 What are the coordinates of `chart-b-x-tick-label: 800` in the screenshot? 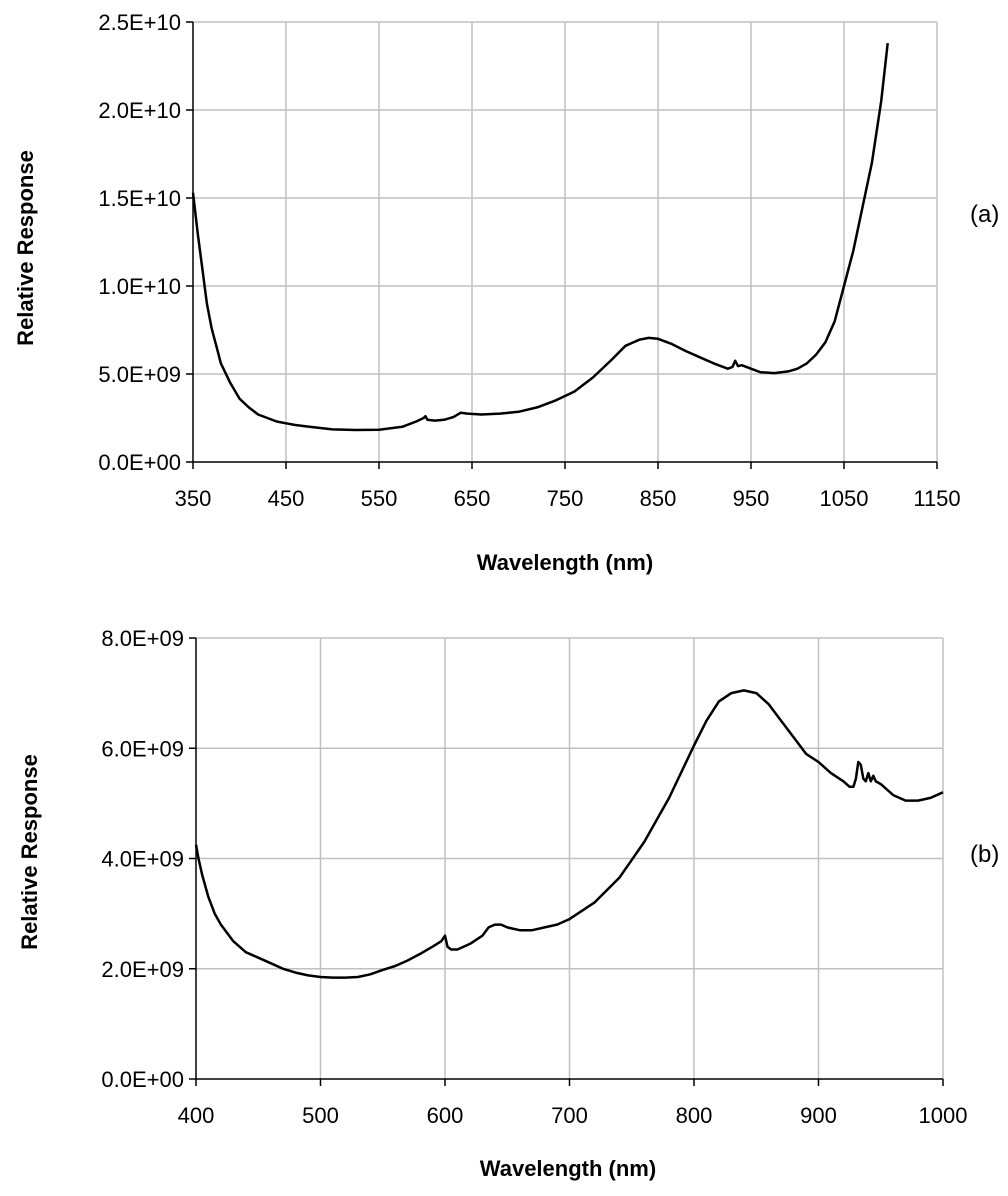 It's located at (694, 1115).